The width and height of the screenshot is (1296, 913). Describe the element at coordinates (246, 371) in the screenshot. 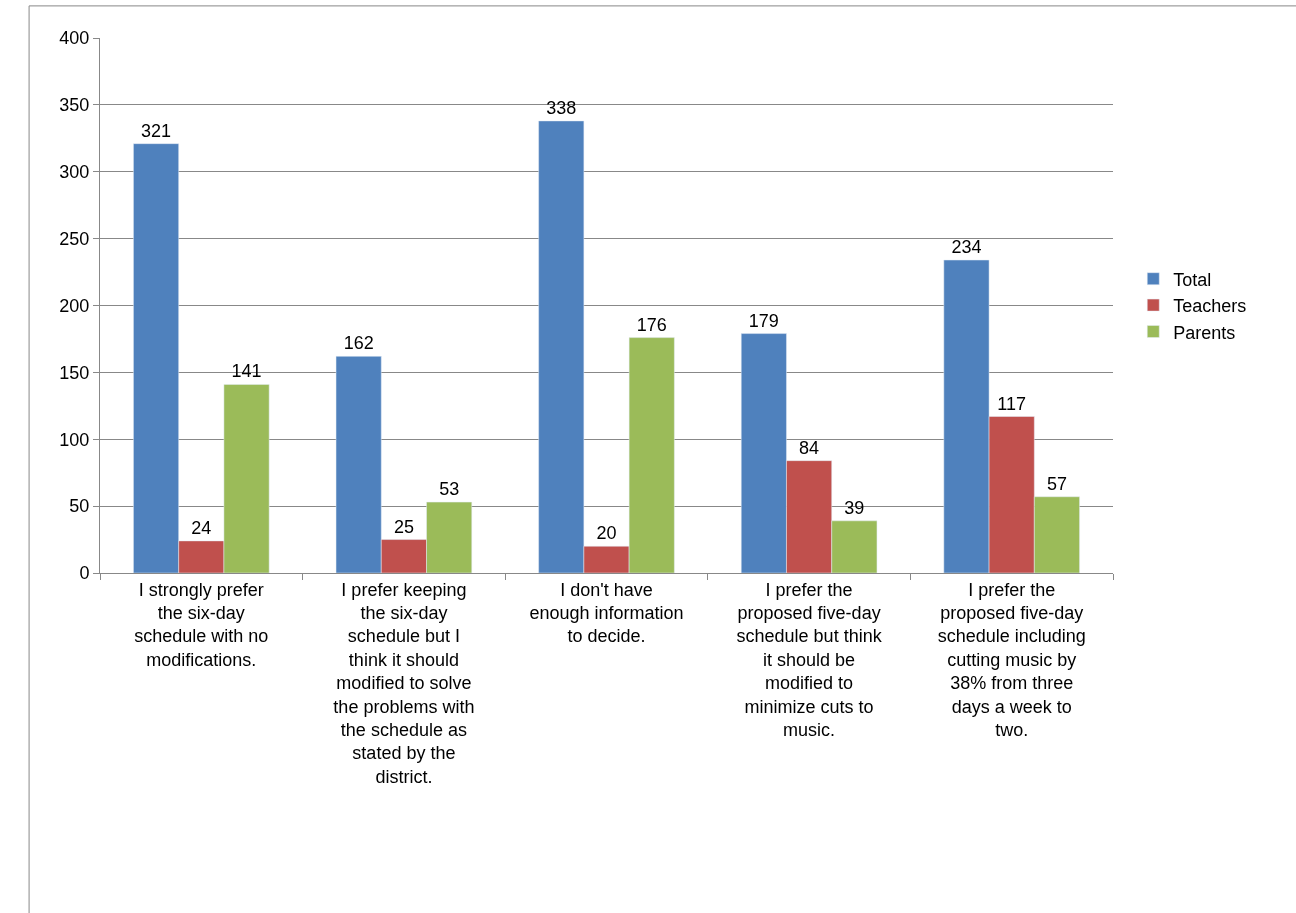

I see `data-label: 141` at that location.